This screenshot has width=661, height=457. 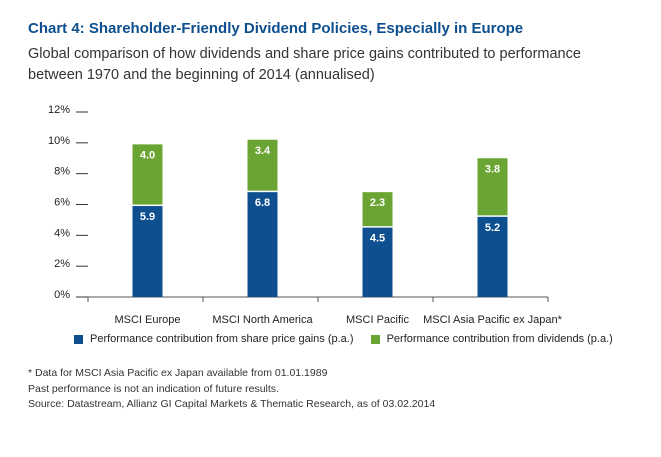 I want to click on category-label: MSCI North America, so click(x=262, y=320).